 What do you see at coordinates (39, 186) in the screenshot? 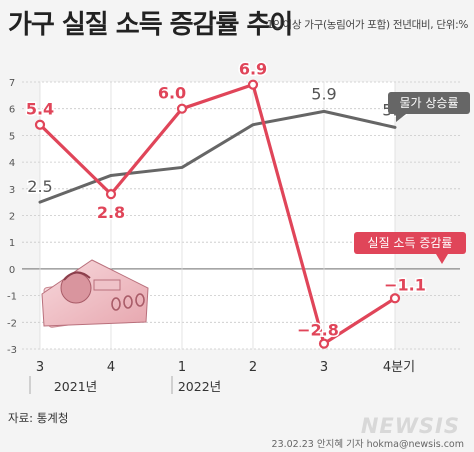
I see `inflation-value-label: 2.5` at bounding box center [39, 186].